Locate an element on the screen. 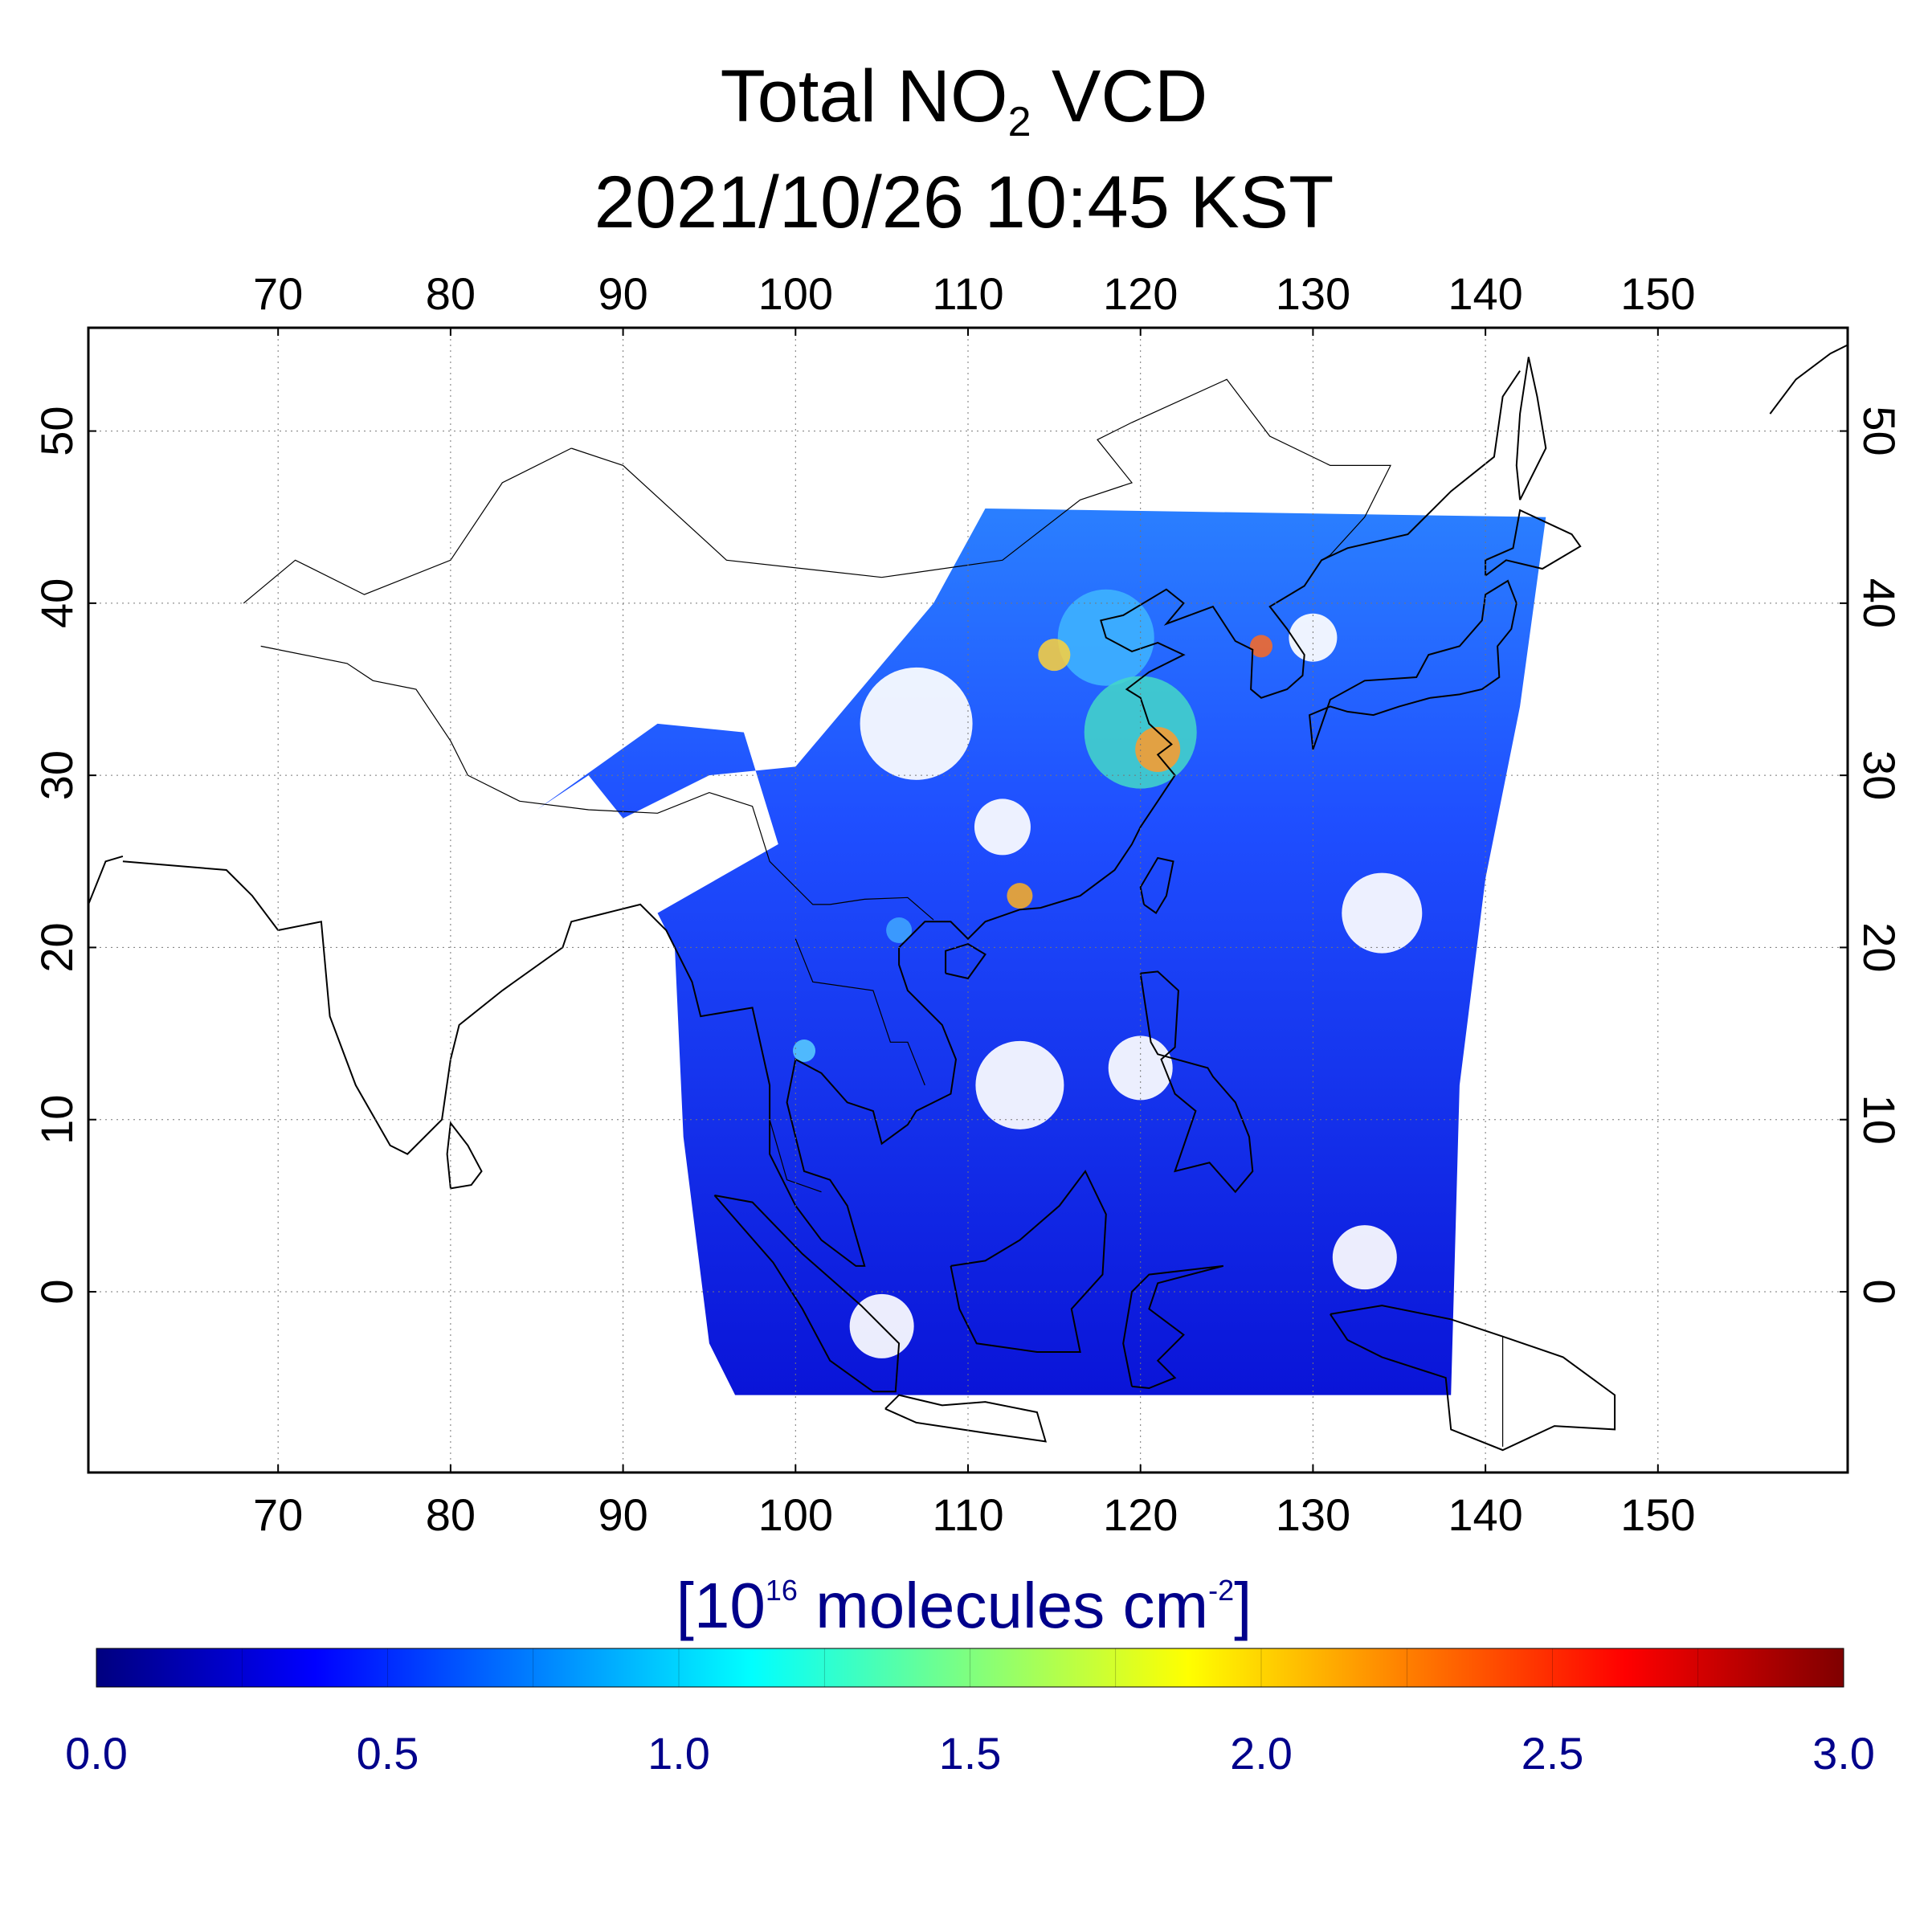 The height and width of the screenshot is (1932, 1928). colorbar-tick-label: 2.5 is located at coordinates (1552, 1754).